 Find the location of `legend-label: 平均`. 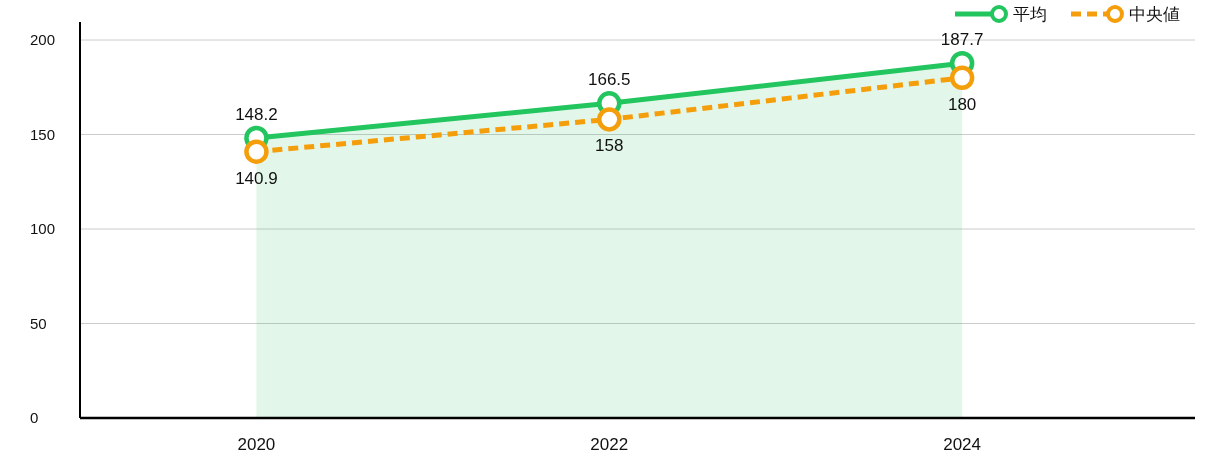

legend-label: 平均 is located at coordinates (1030, 14).